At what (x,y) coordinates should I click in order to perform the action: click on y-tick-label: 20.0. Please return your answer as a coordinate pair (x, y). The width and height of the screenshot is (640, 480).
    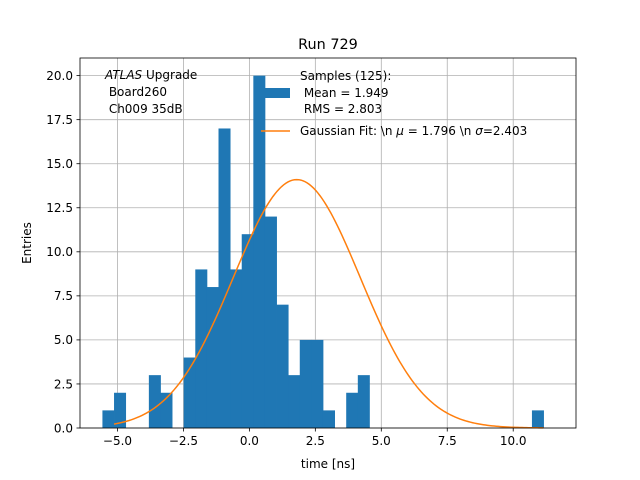
    Looking at the image, I should click on (59, 76).